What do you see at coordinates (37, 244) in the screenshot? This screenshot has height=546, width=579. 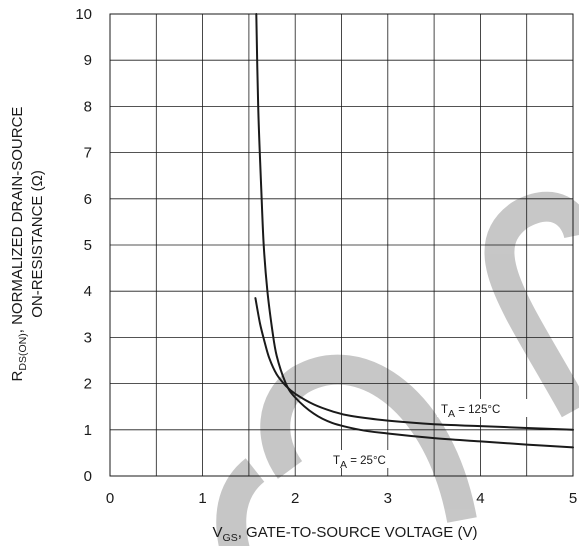 I see `y-axis-label-line2: ON-RESISTANCE (Ω)` at bounding box center [37, 244].